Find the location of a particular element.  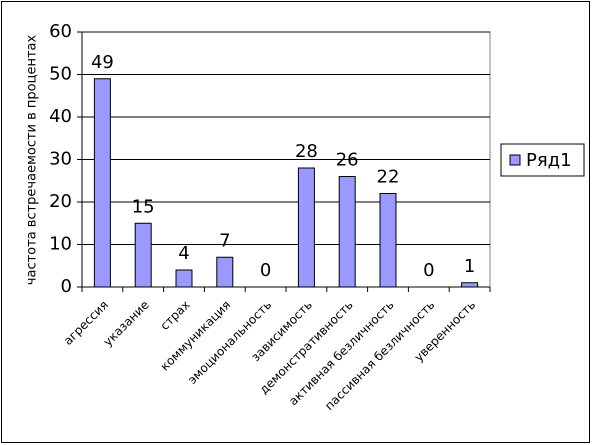

y-tick-label: 50 is located at coordinates (60, 74).